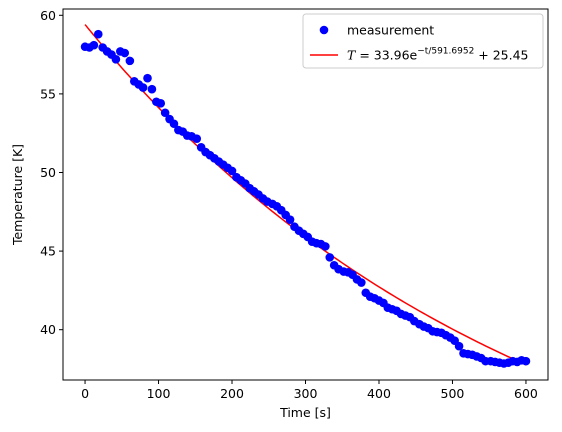 This screenshot has height=432, width=562. What do you see at coordinates (305, 412) in the screenshot?
I see `x-axis-label: Time [s]` at bounding box center [305, 412].